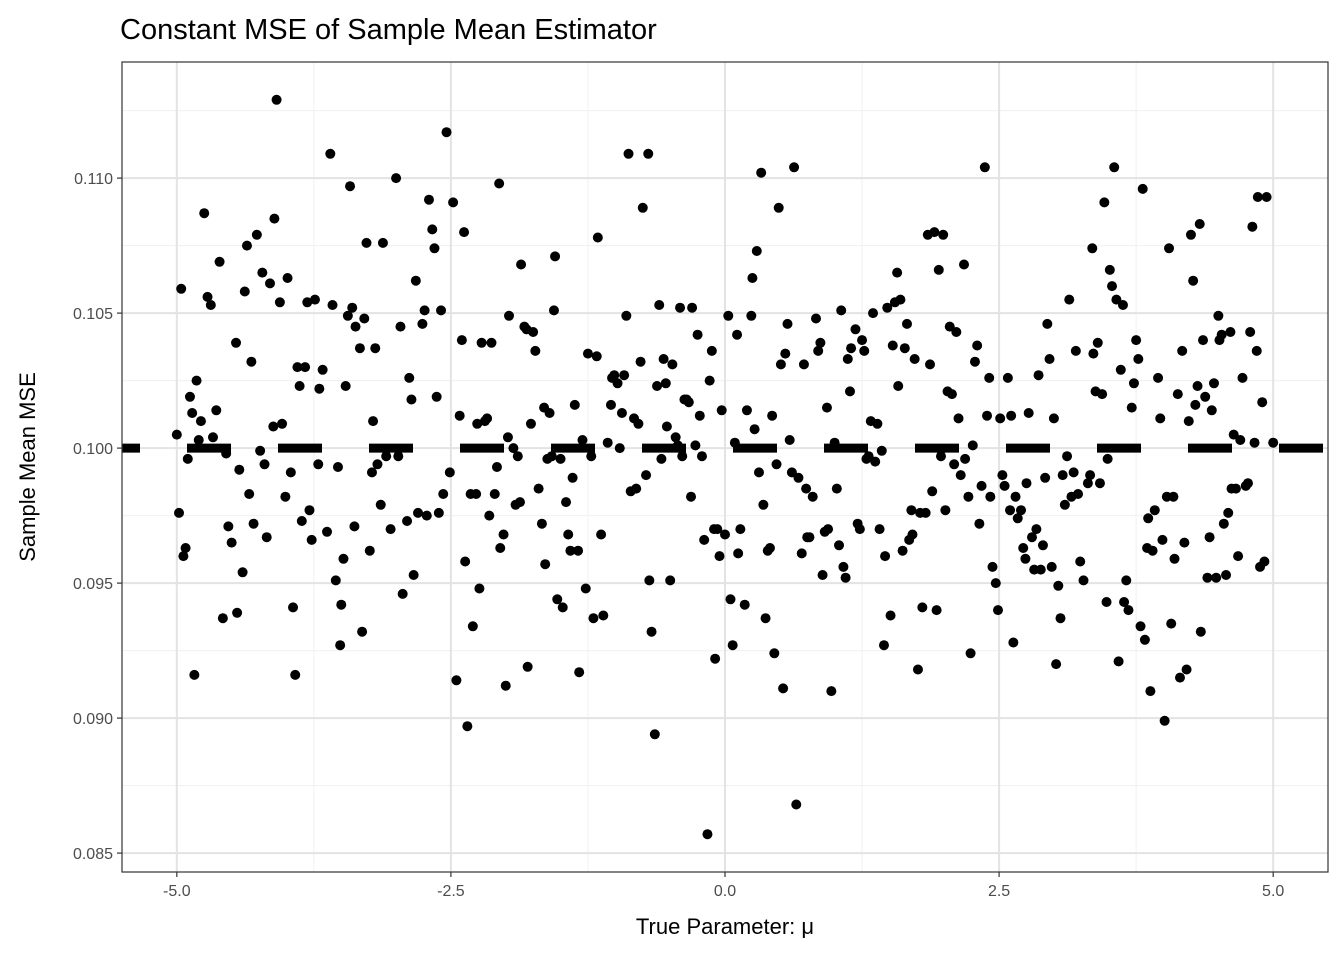 The height and width of the screenshot is (960, 1344). Describe the element at coordinates (93, 179) in the screenshot. I see `y-tick-label: 0.110` at that location.